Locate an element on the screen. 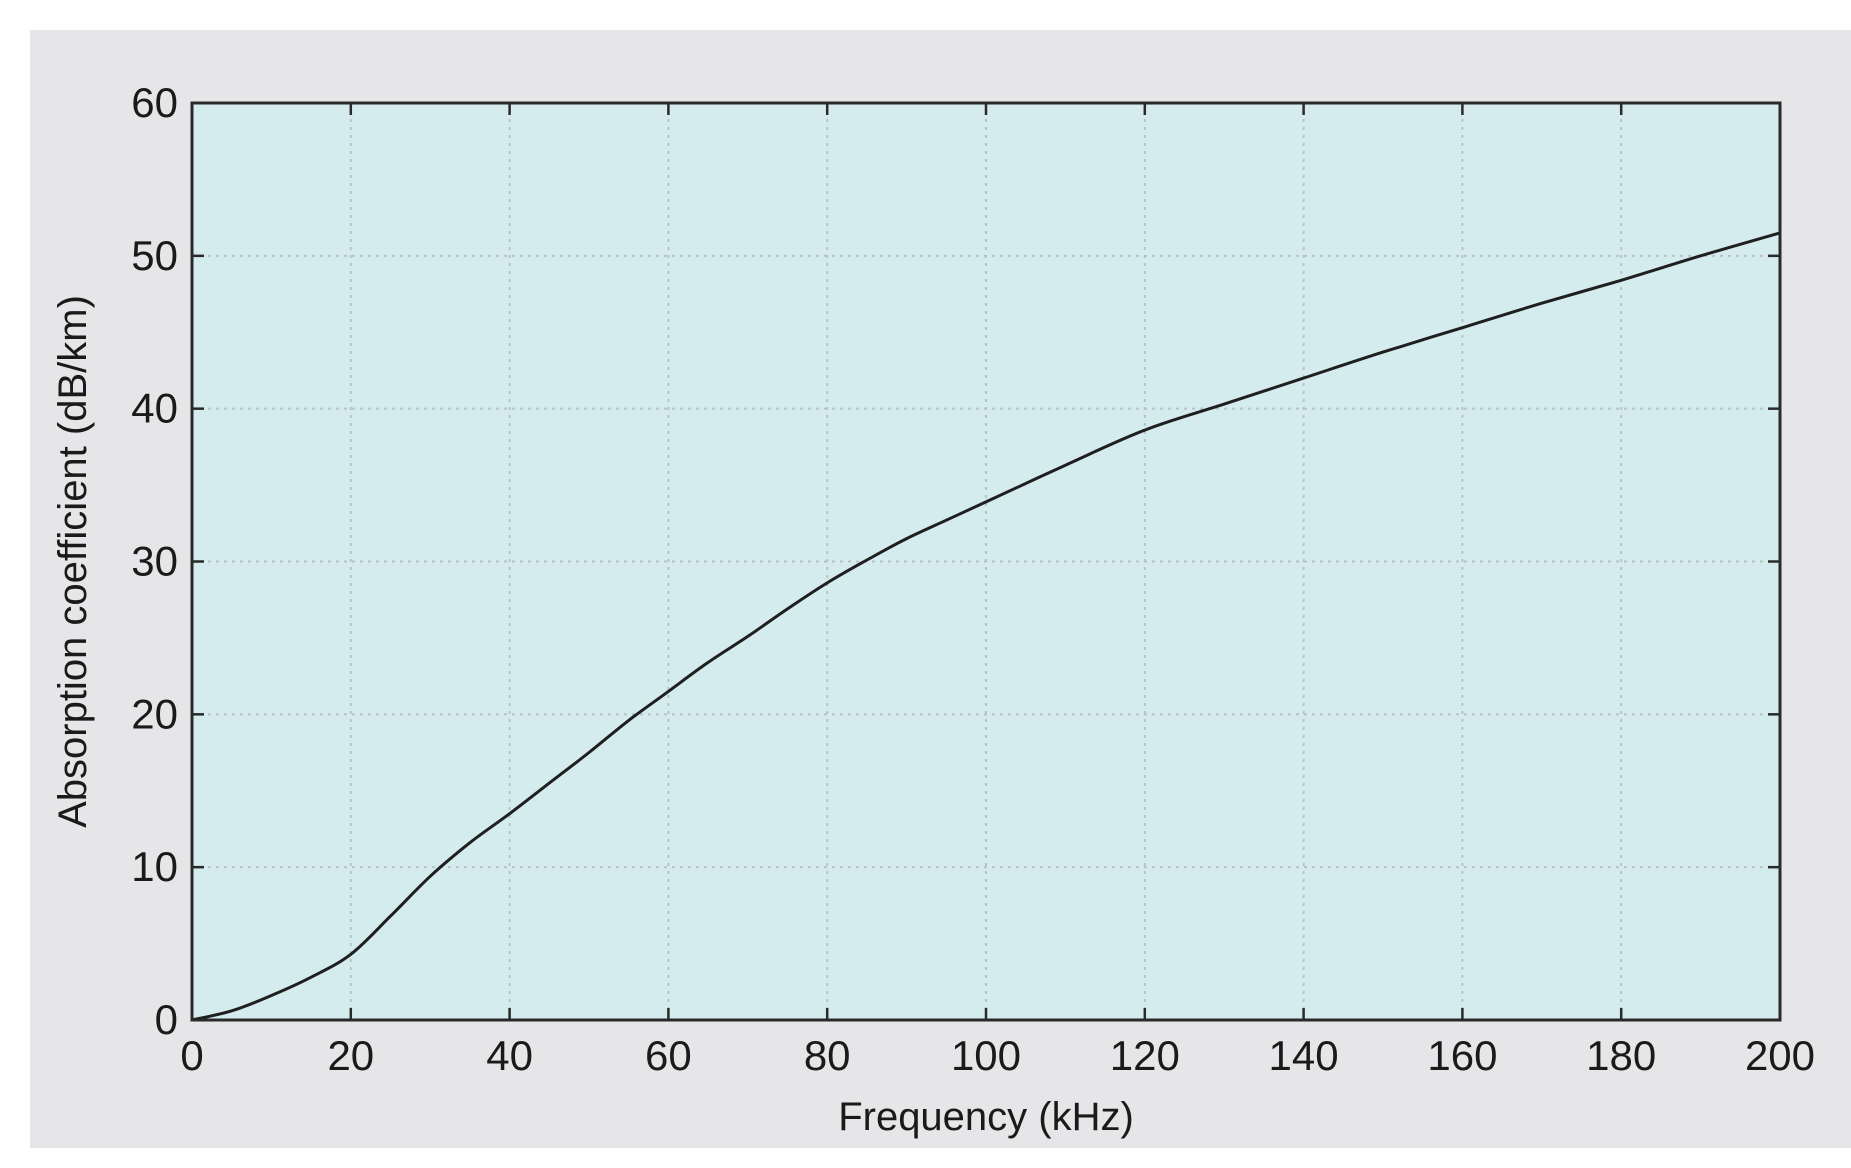 The image size is (1851, 1168). y-tick-labels: 0 10 20 30 40 50 60 is located at coordinates (154, 561).